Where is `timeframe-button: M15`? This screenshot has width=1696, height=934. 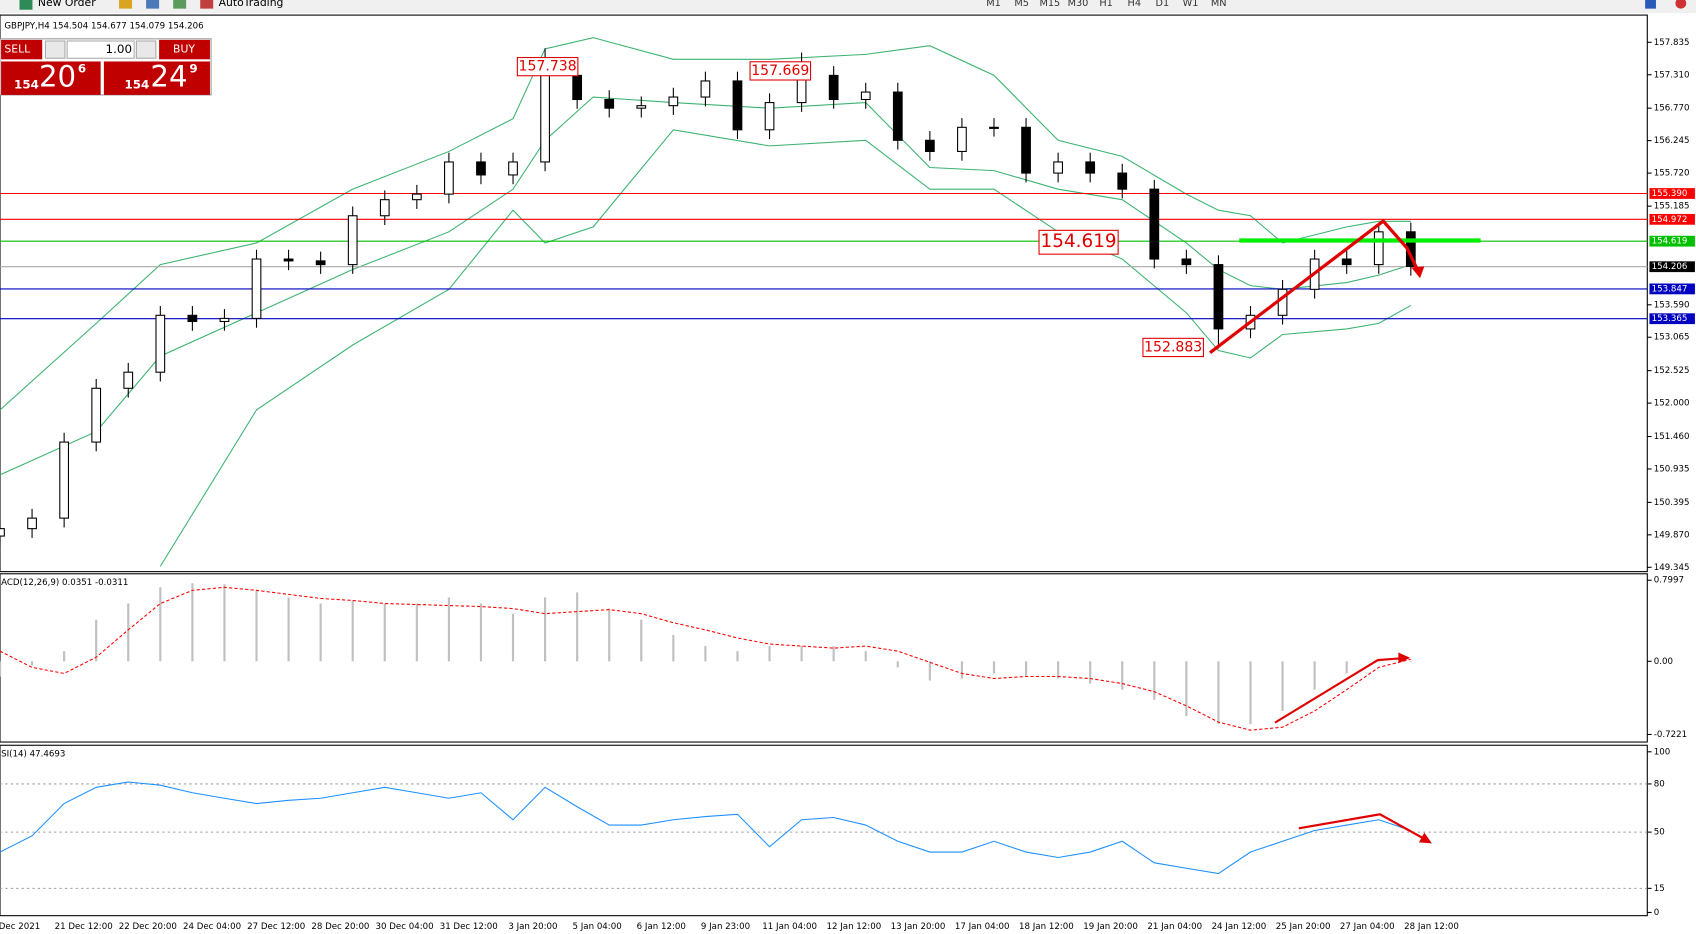 timeframe-button: M15 is located at coordinates (1049, 4).